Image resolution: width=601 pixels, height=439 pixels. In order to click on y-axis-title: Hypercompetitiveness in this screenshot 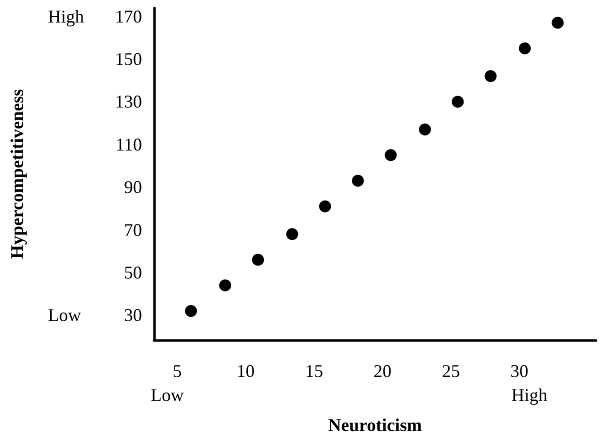, I will do `click(17, 174)`.